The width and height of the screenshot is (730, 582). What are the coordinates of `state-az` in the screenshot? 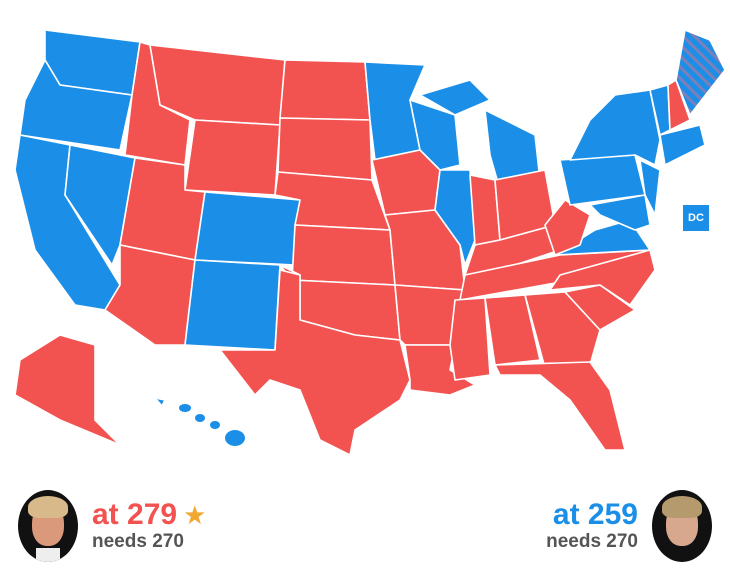 It's located at (150, 295).